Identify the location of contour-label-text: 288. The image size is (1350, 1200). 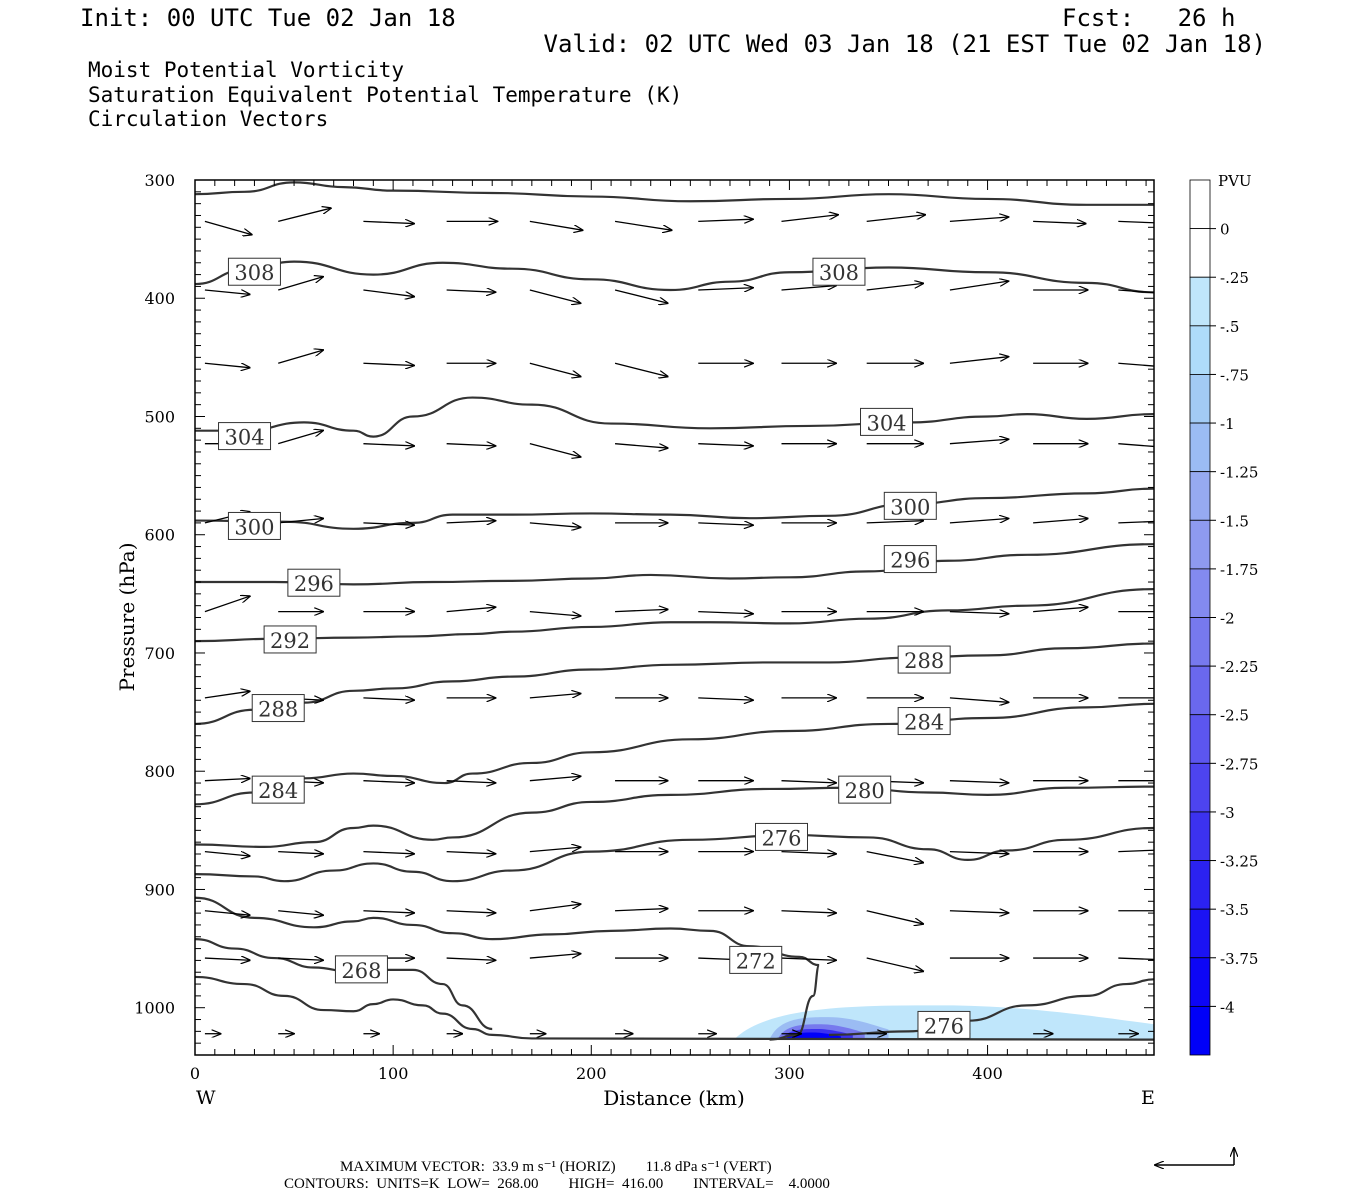
(924, 661).